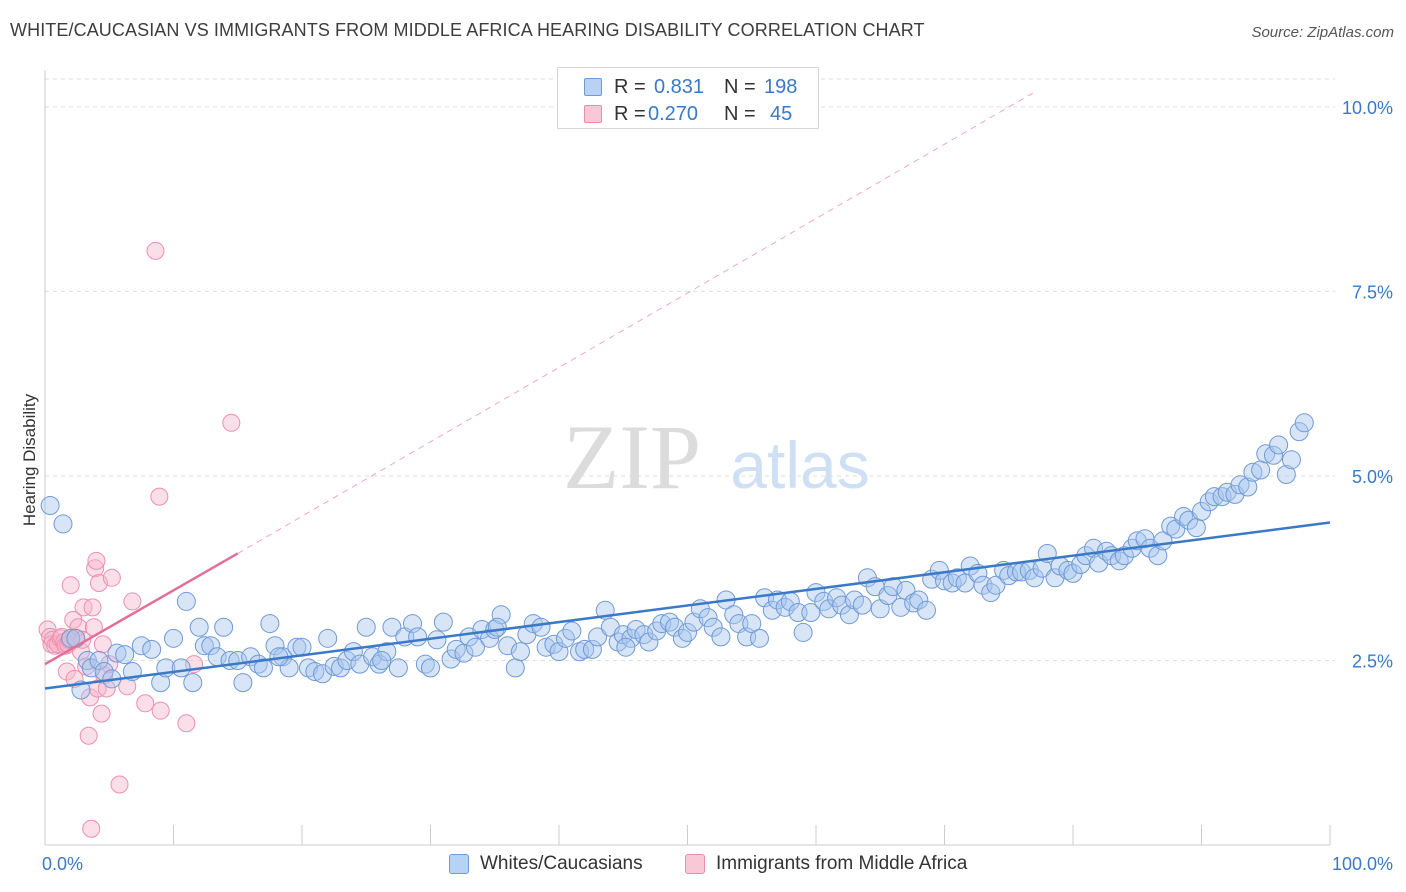 Image resolution: width=1406 pixels, height=892 pixels. What do you see at coordinates (716, 457) in the screenshot?
I see `watermark: ZIP atlas` at bounding box center [716, 457].